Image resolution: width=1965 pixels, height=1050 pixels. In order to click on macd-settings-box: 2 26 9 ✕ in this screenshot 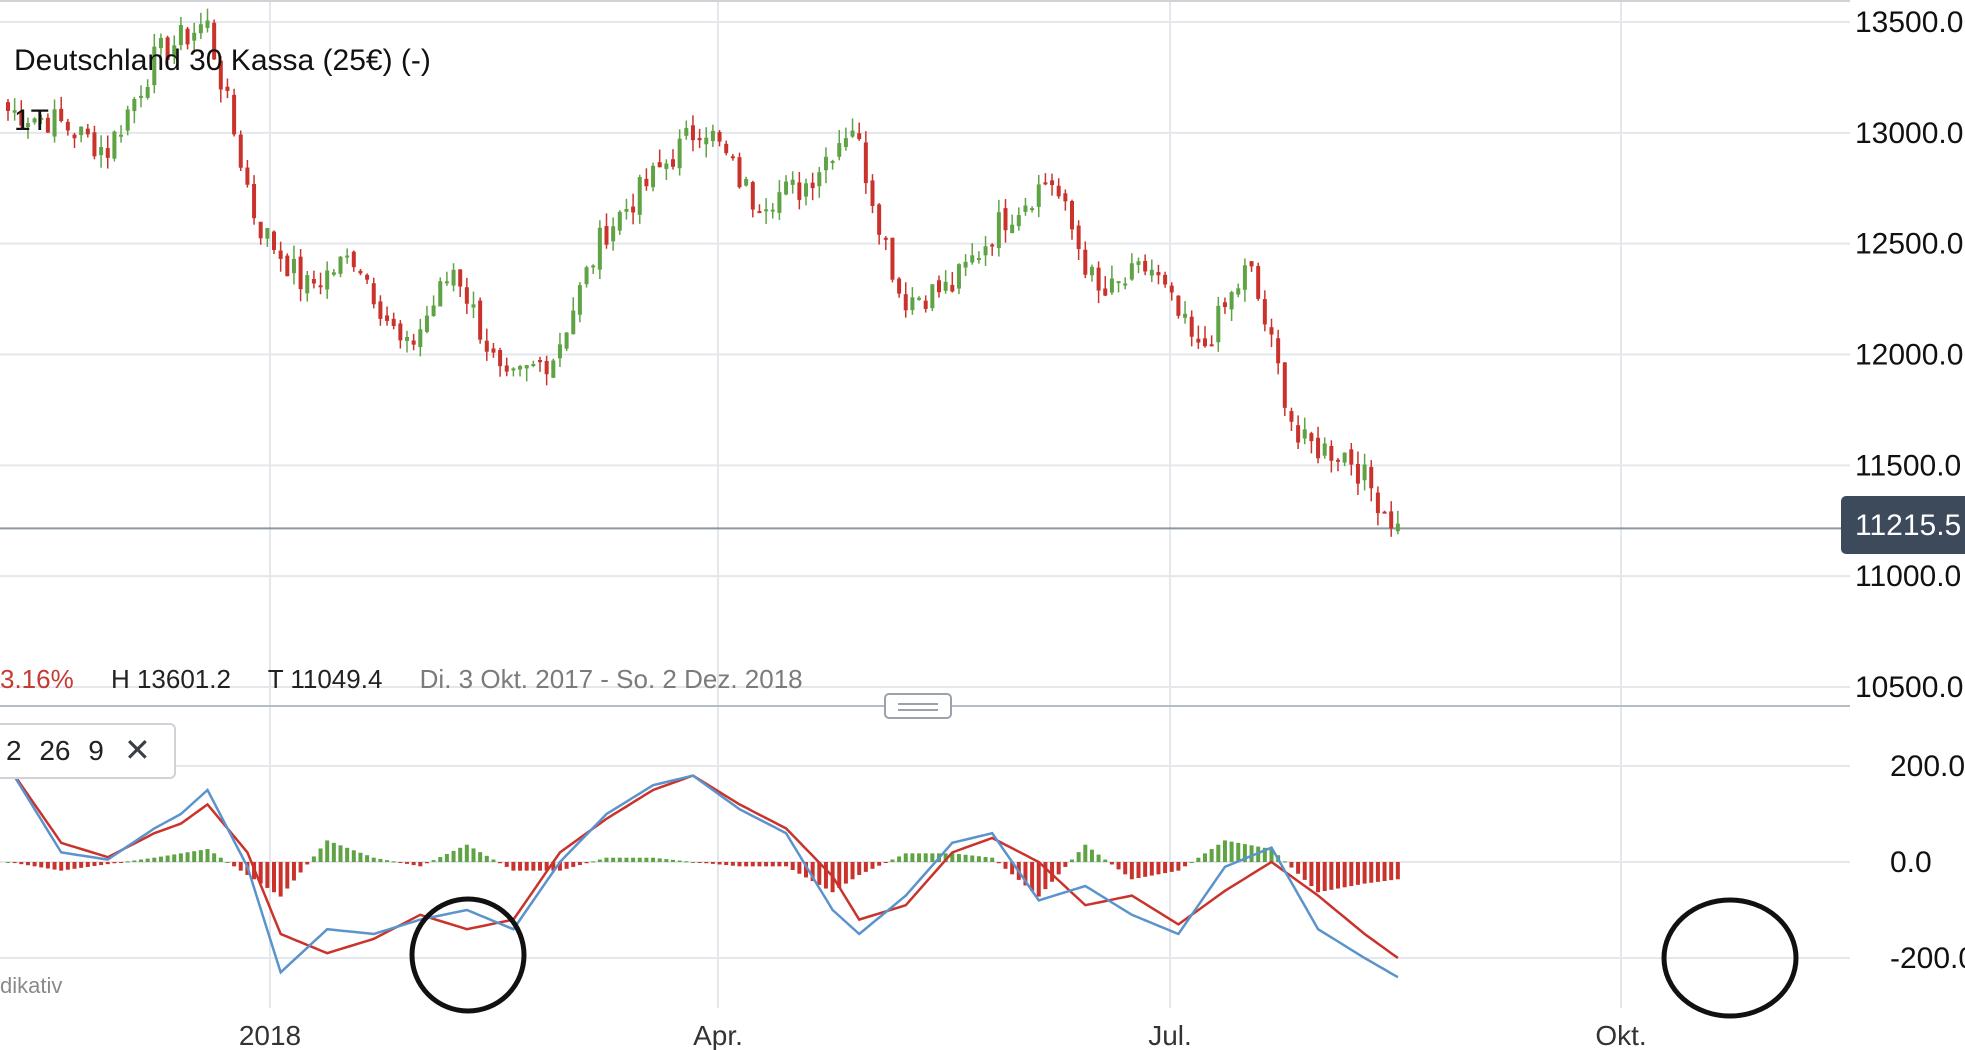, I will do `click(88, 751)`.